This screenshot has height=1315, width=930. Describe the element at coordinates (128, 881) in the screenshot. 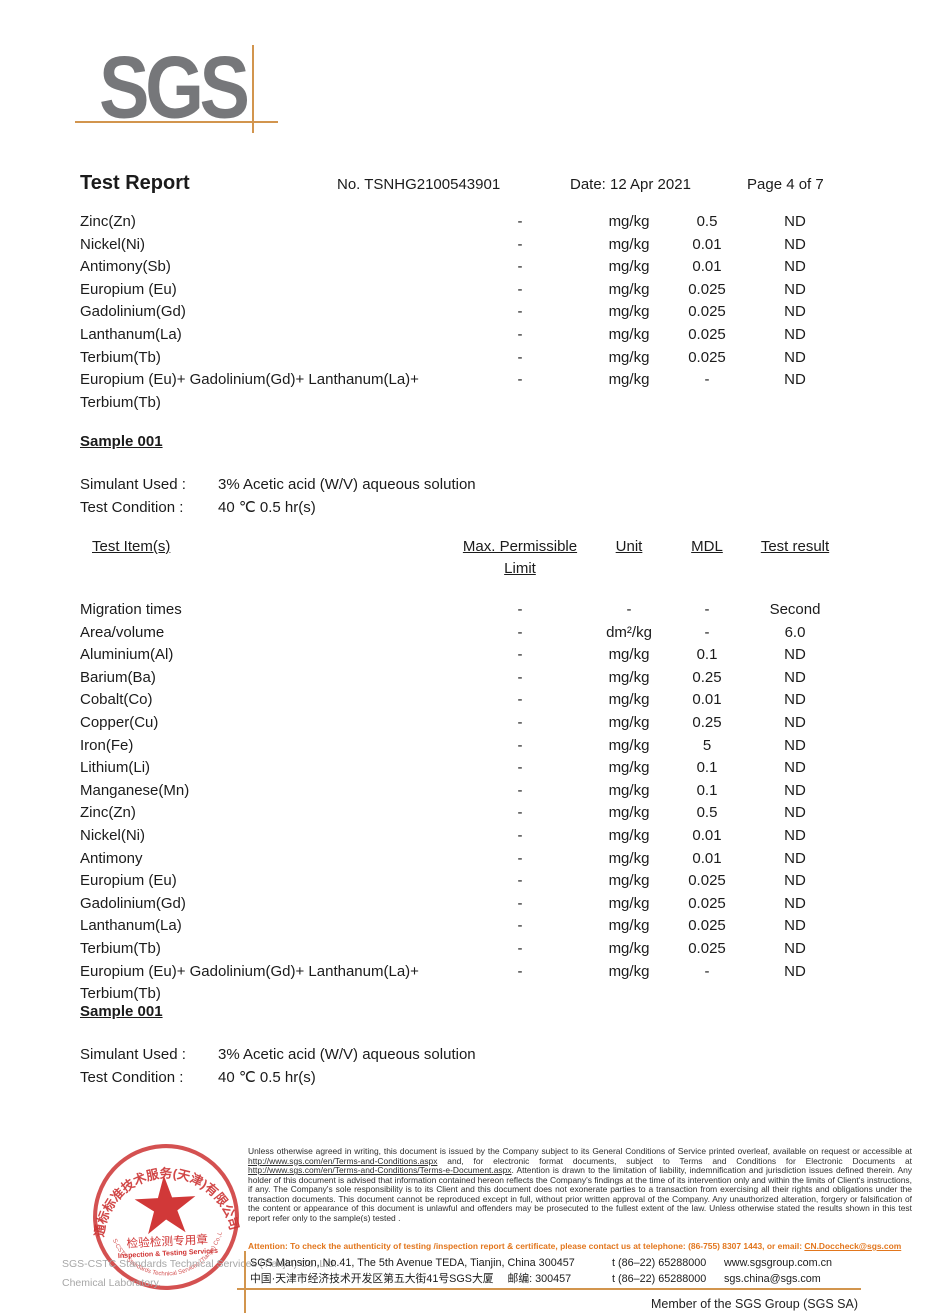

I see `test-item-cell: Europium (Eu)` at that location.